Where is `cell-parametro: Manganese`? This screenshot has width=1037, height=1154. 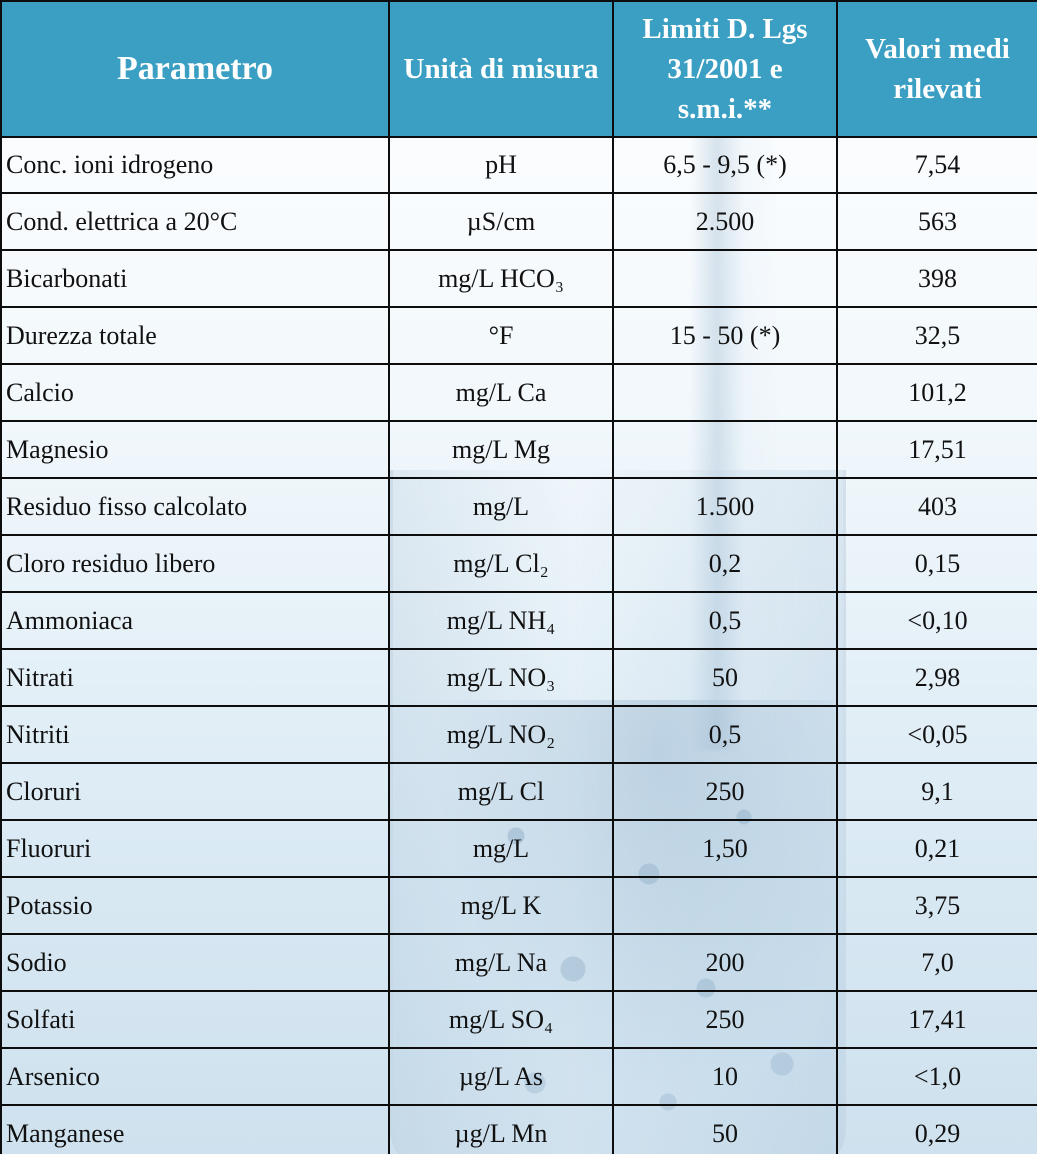
cell-parametro: Manganese is located at coordinates (195, 1129).